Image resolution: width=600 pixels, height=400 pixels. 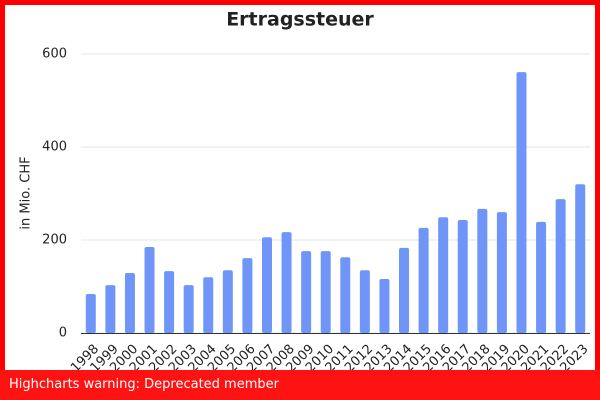 What do you see at coordinates (54, 147) in the screenshot?
I see `y-tick-label: 400` at bounding box center [54, 147].